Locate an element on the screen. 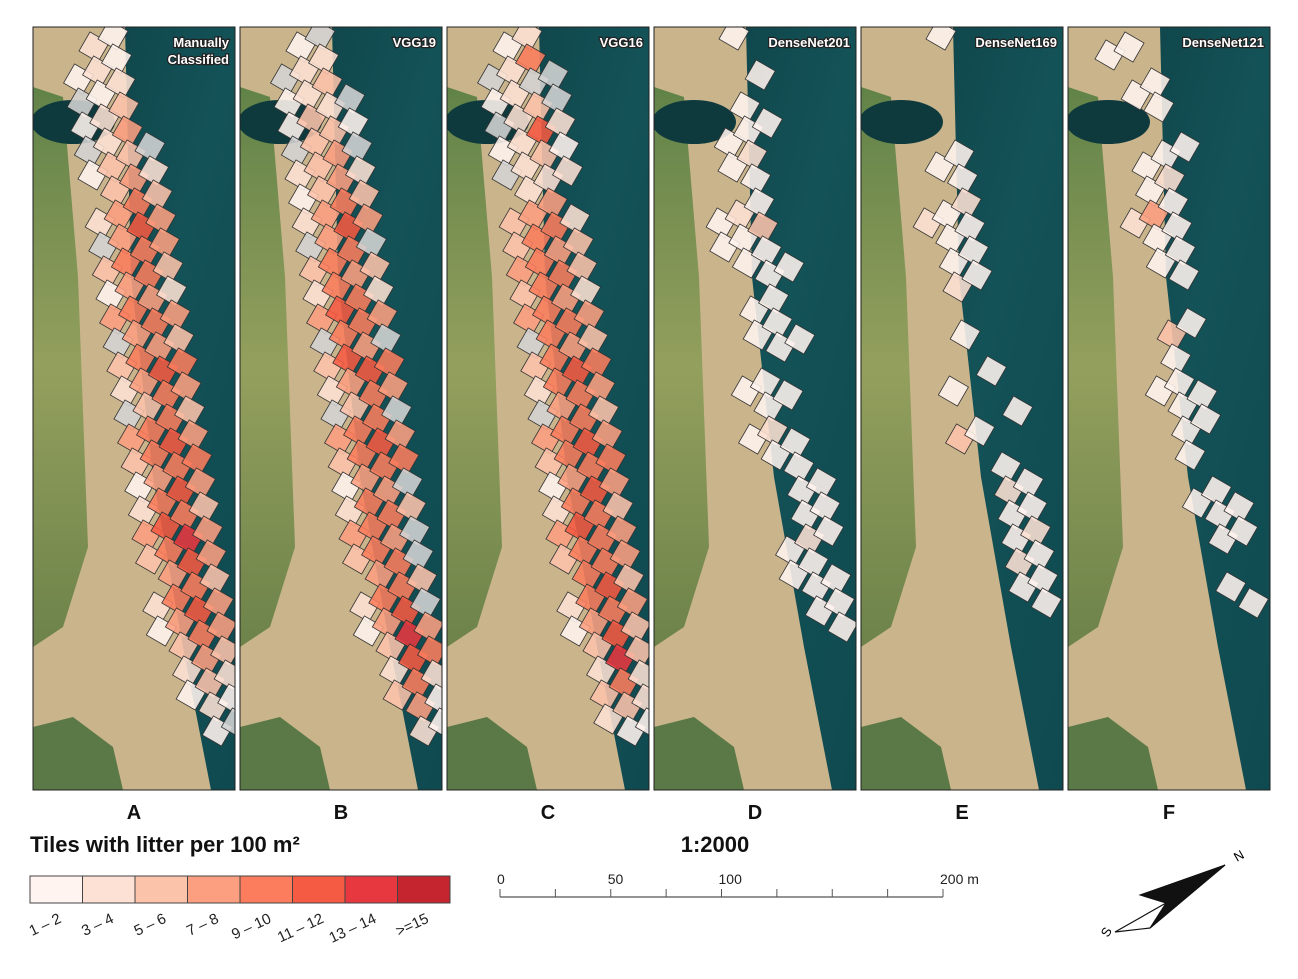 The image size is (1298, 979). panel-letter: B is located at coordinates (341, 813).